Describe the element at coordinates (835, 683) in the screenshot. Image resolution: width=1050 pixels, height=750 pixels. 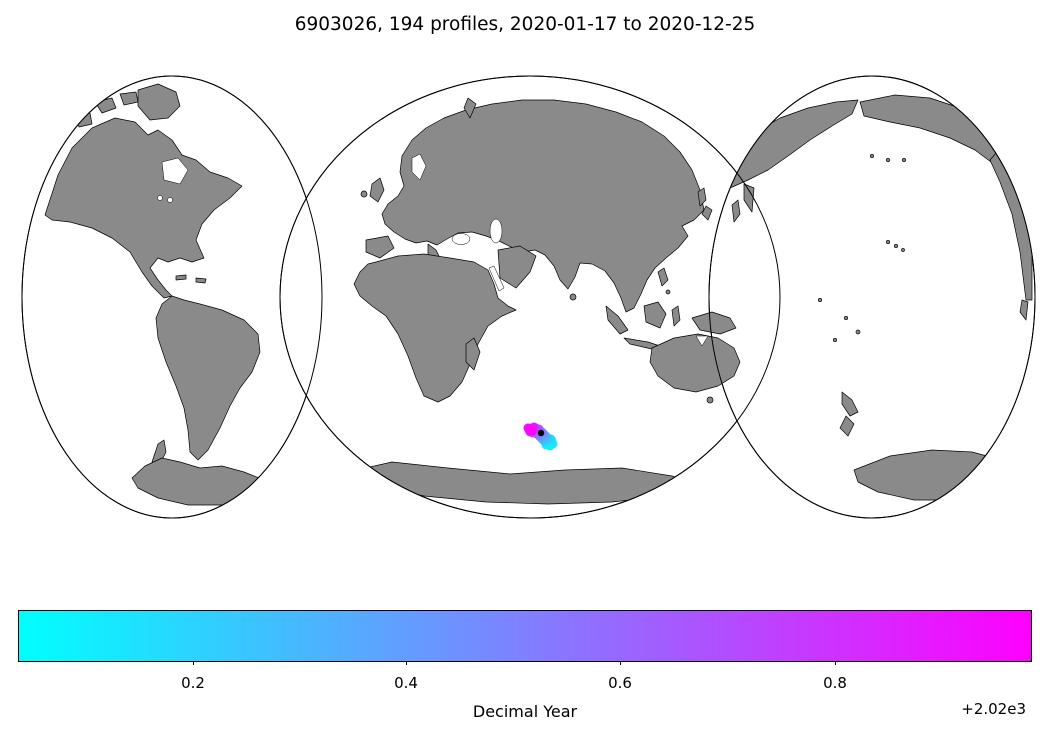
I see `colorbar-tick-label: 0.8` at that location.